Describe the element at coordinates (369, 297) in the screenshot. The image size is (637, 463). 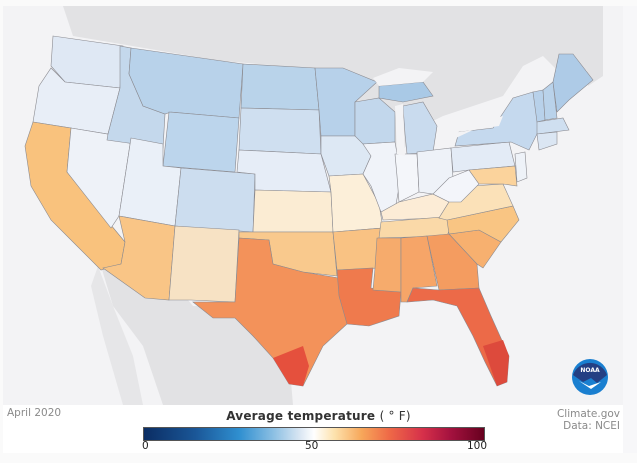
I see `state-louisiana` at that location.